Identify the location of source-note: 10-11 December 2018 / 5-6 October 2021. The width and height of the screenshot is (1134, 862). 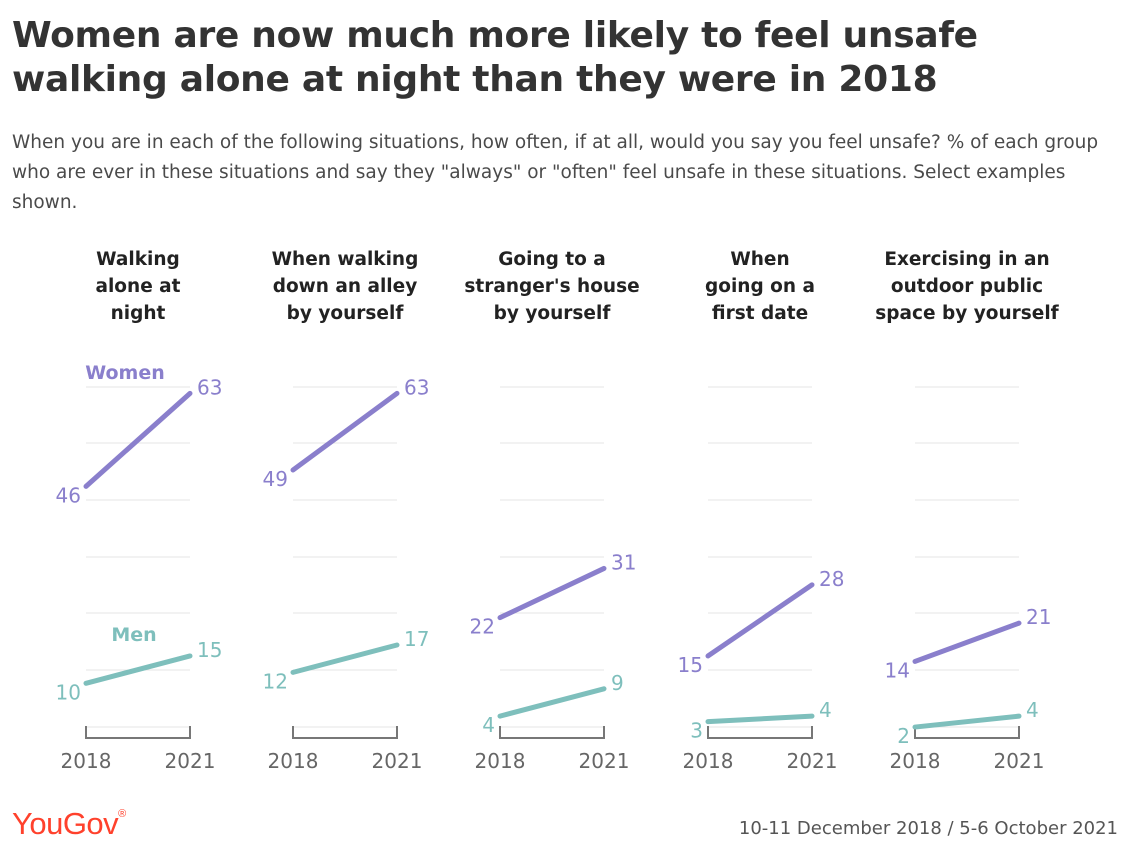
(928, 828).